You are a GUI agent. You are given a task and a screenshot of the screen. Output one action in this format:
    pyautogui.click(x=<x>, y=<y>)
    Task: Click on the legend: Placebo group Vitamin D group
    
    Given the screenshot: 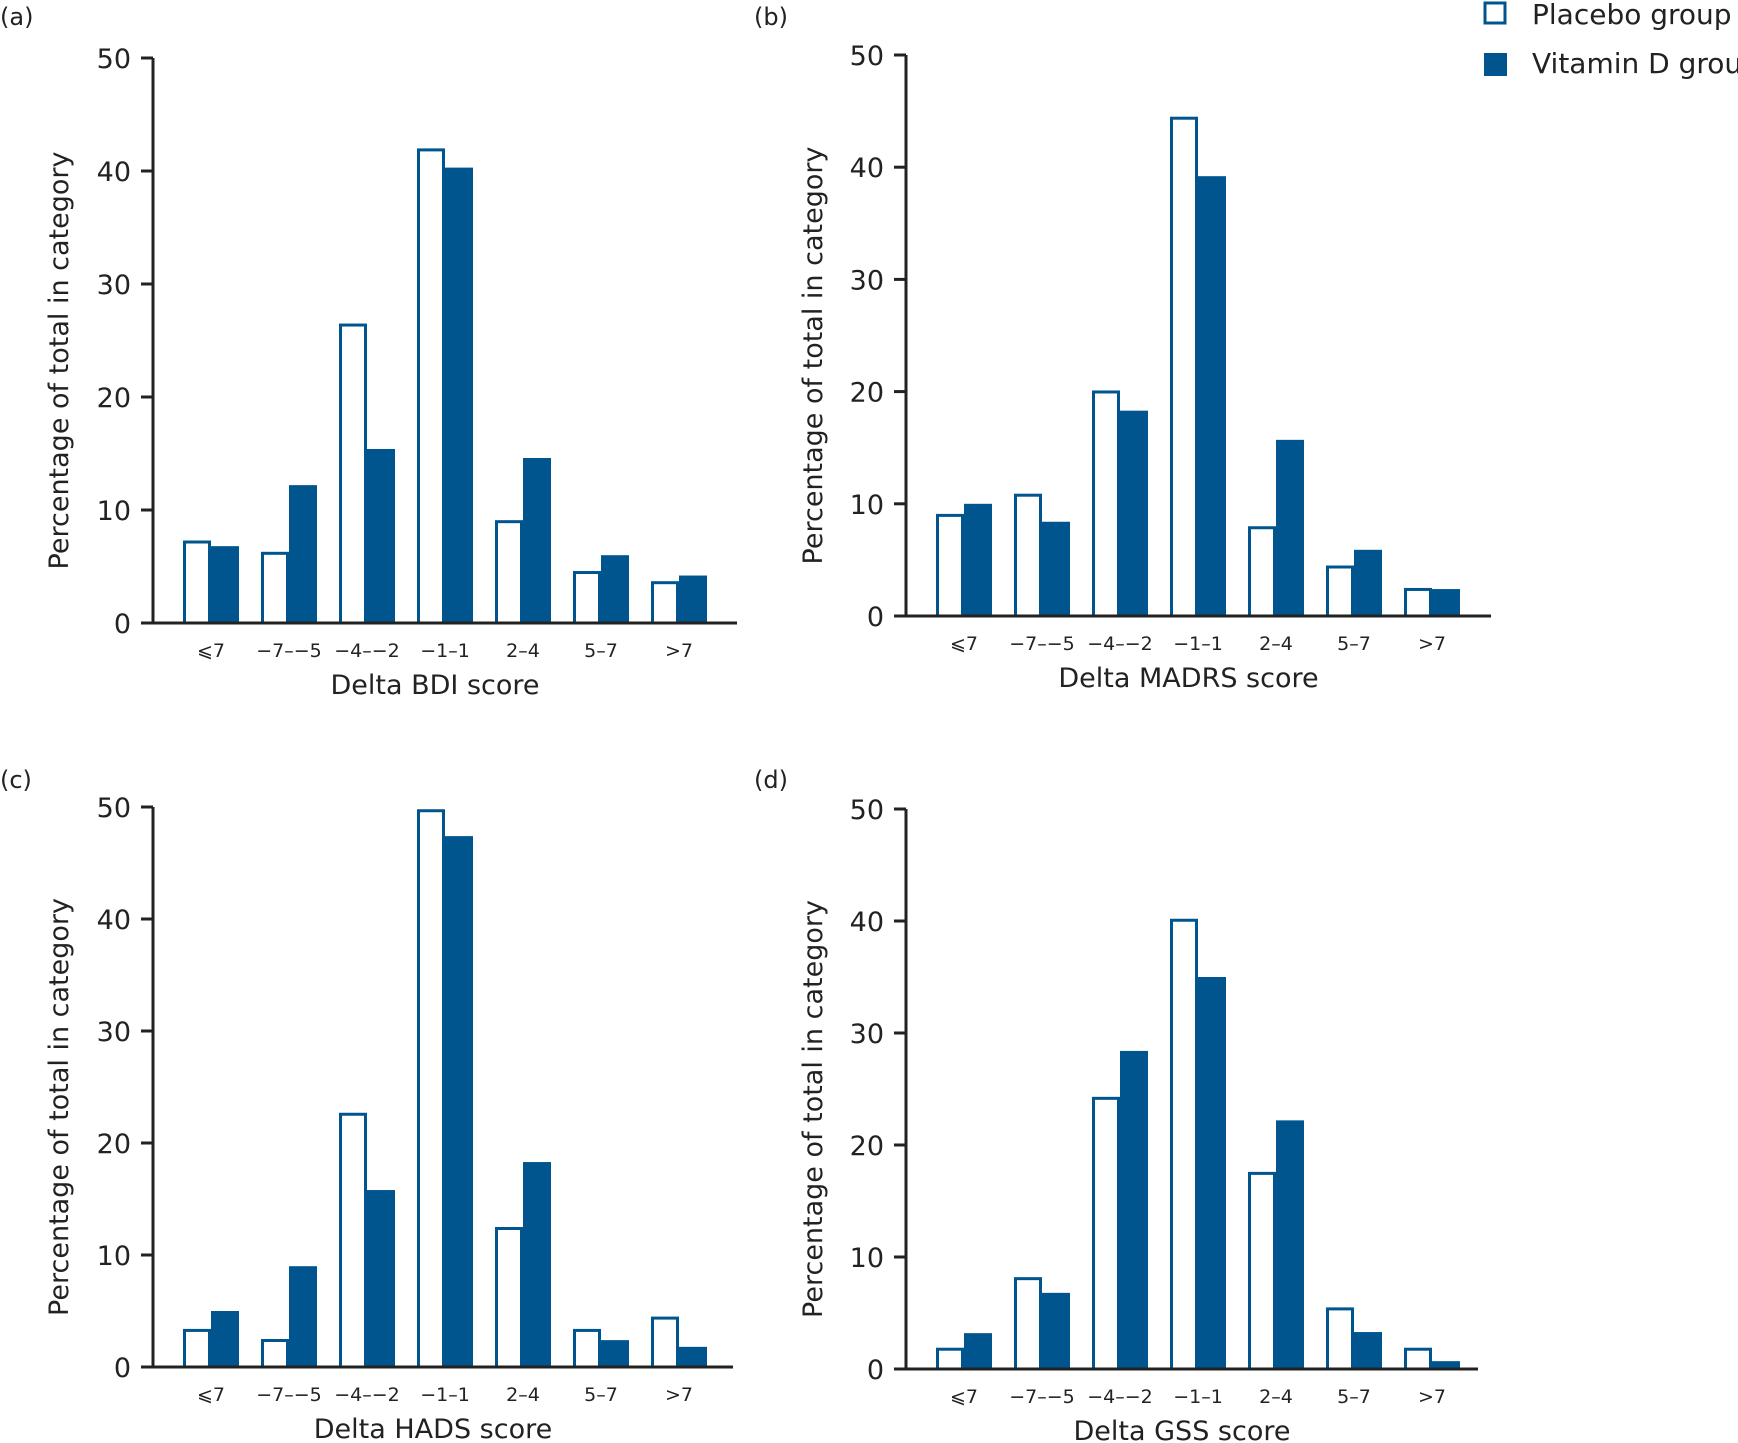 What is the action you would take?
    pyautogui.click(x=1610, y=40)
    